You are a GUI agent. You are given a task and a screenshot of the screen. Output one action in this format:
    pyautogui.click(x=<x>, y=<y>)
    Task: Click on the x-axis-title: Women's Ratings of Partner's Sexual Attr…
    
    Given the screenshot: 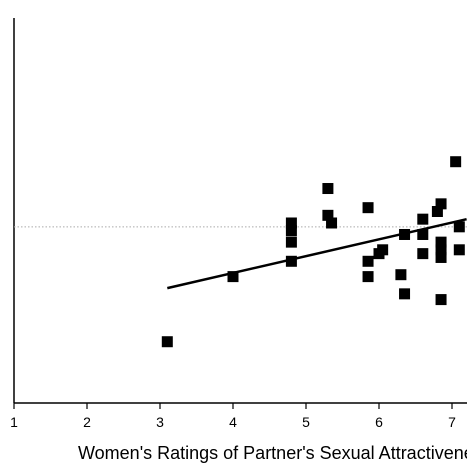 What is the action you would take?
    pyautogui.click(x=272, y=453)
    